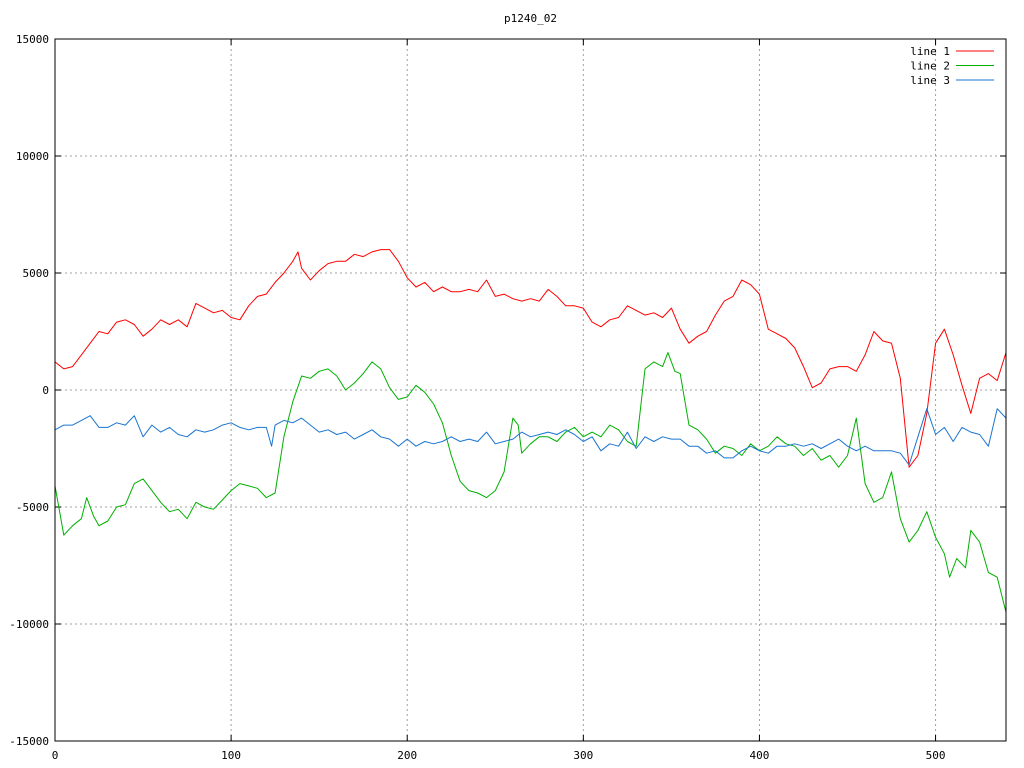  I want to click on legend-label: line 3, so click(930, 80).